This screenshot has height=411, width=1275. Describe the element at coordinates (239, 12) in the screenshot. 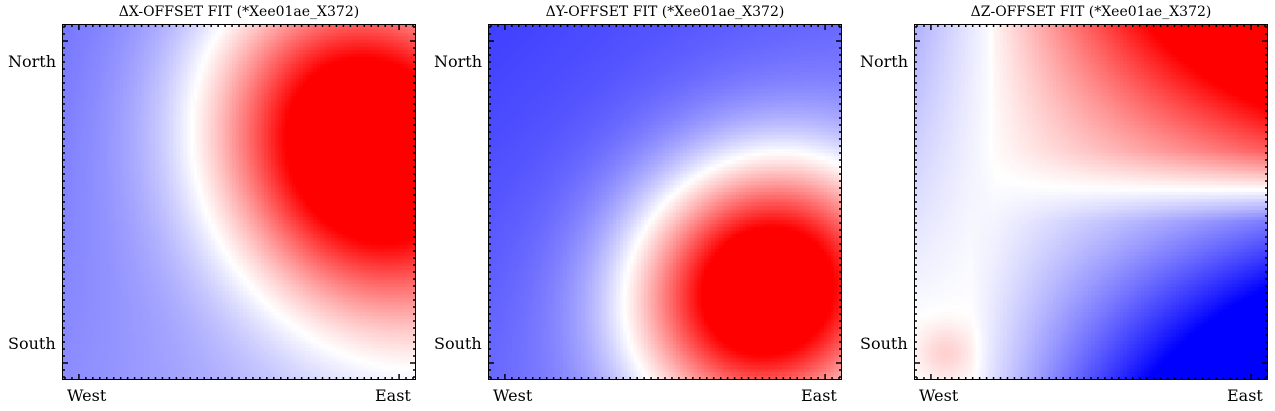

I see `chart-title: ΔX-OFFSET FIT (*Xee01ae_X372)` at that location.